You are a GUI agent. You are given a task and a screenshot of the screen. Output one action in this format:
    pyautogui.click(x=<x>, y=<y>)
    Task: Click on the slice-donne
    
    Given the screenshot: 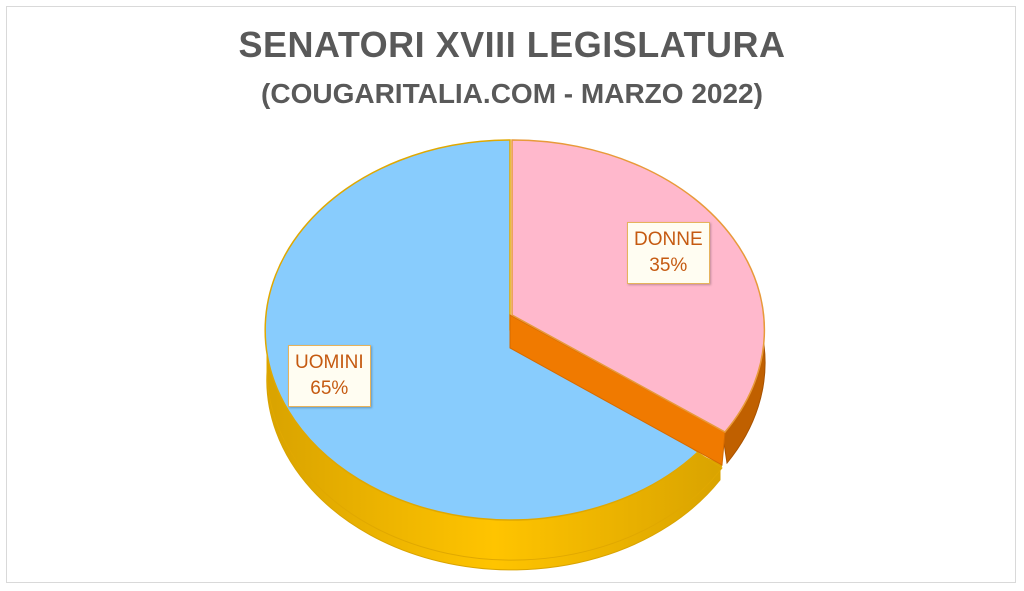 What is the action you would take?
    pyautogui.click(x=638, y=286)
    